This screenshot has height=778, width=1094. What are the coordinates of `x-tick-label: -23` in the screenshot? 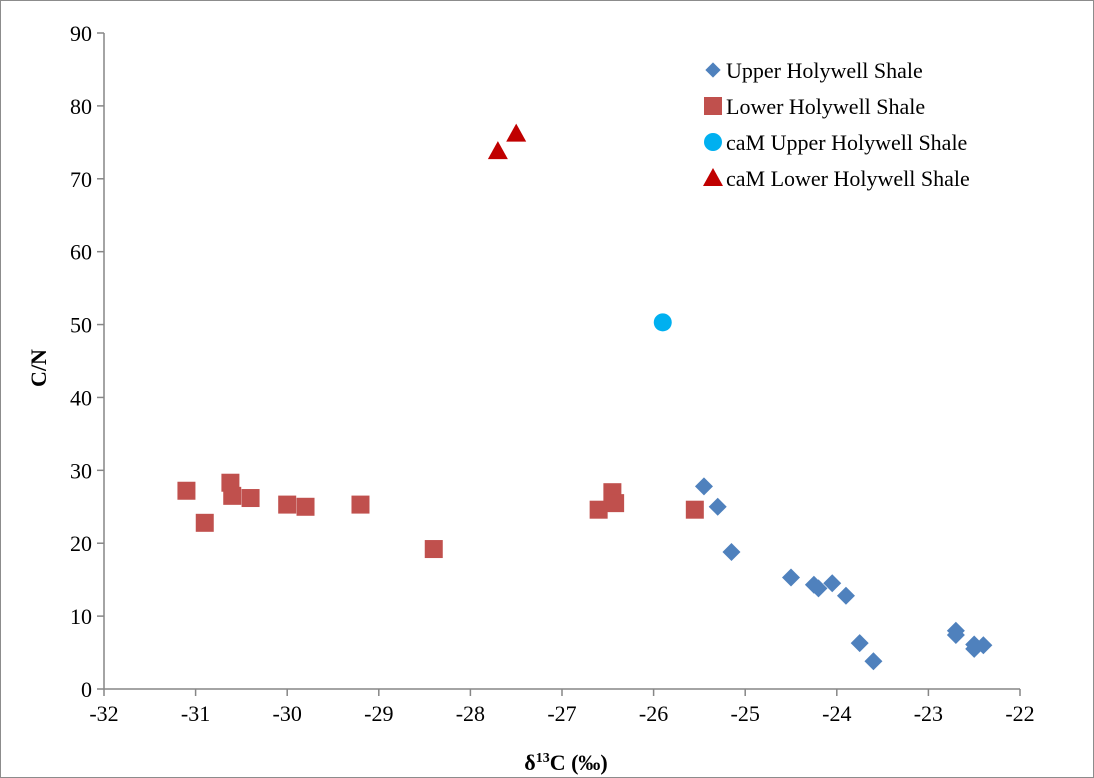 It's located at (928, 713).